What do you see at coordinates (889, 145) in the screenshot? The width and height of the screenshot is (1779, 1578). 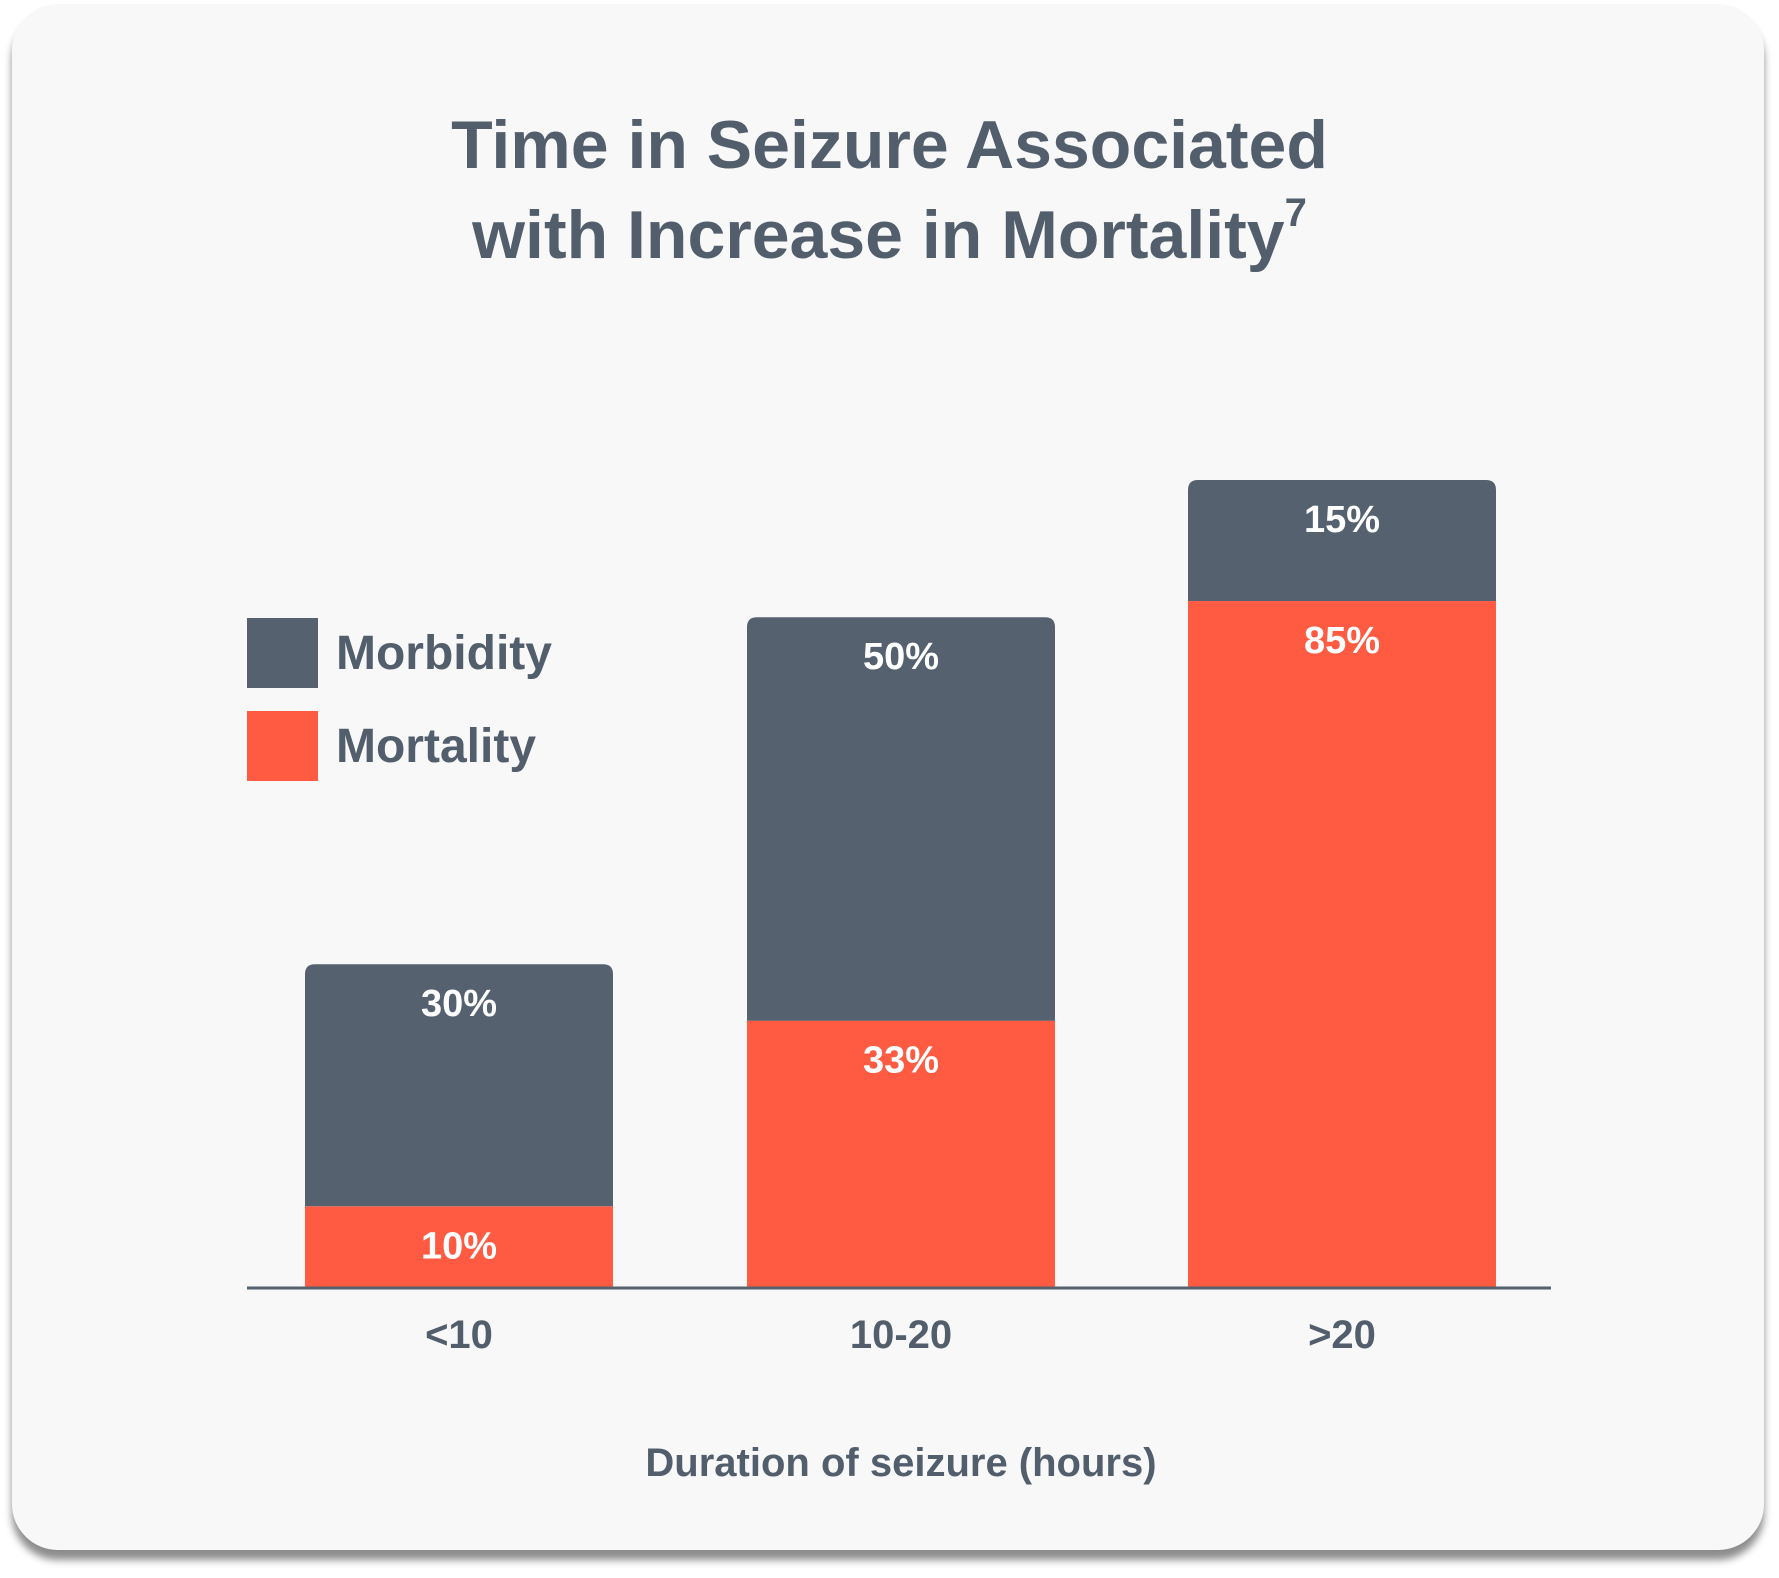 I see `chart-title-line1: Time in Seizure Associated` at bounding box center [889, 145].